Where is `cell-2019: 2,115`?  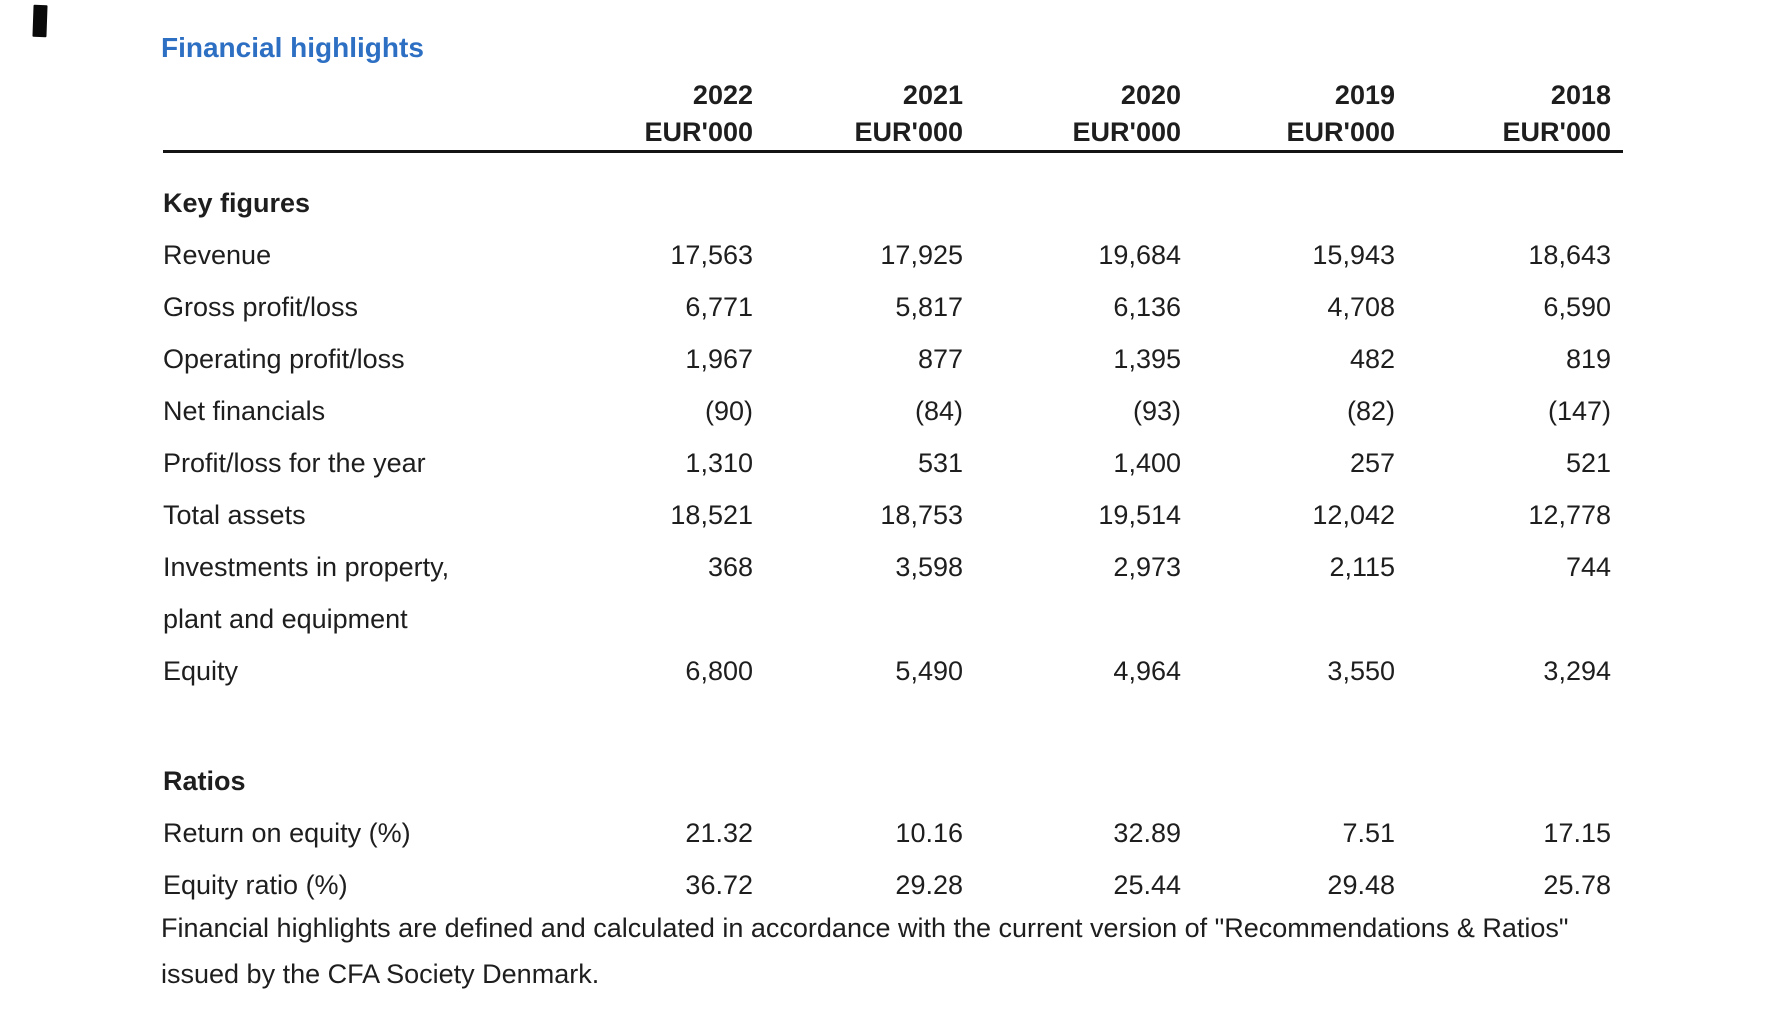 cell-2019: 2,115 is located at coordinates (1362, 567).